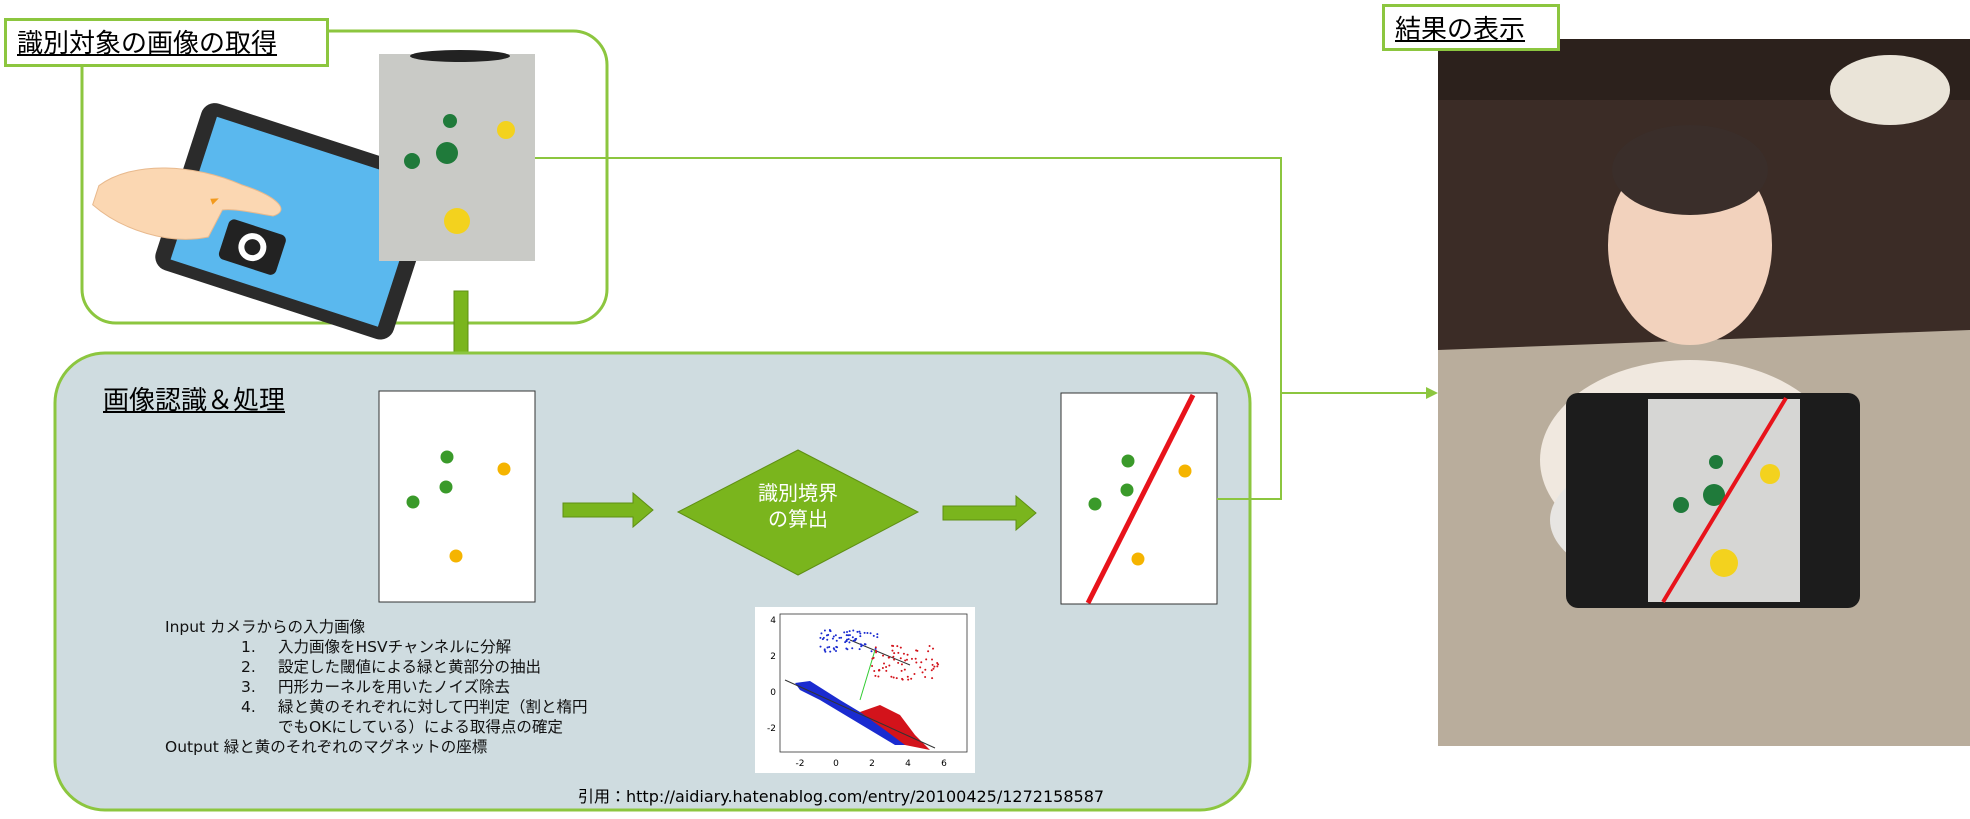 Image resolution: width=1970 pixels, height=819 pixels. What do you see at coordinates (457, 496) in the screenshot?
I see `binary-image` at bounding box center [457, 496].